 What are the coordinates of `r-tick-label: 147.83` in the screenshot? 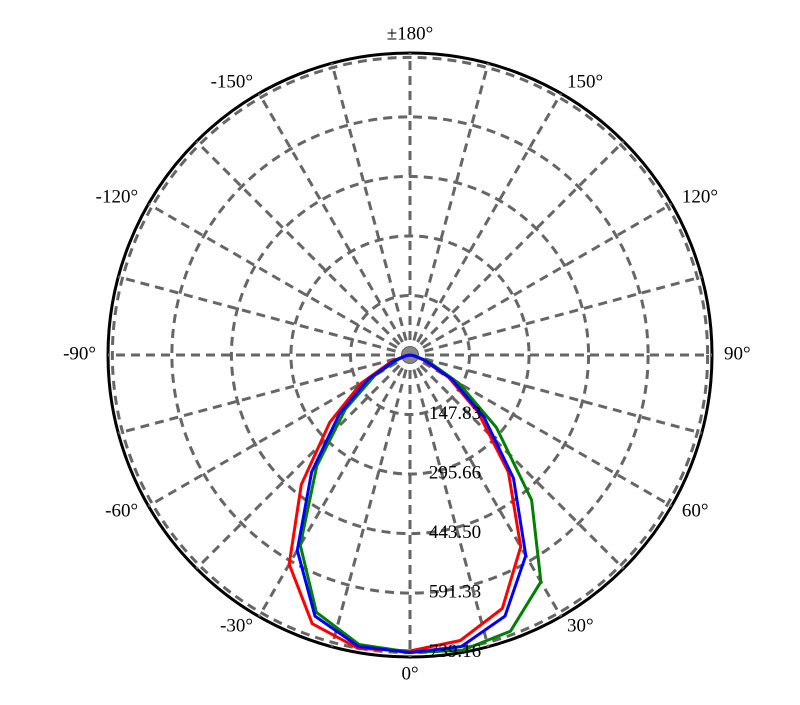 It's located at (455, 413).